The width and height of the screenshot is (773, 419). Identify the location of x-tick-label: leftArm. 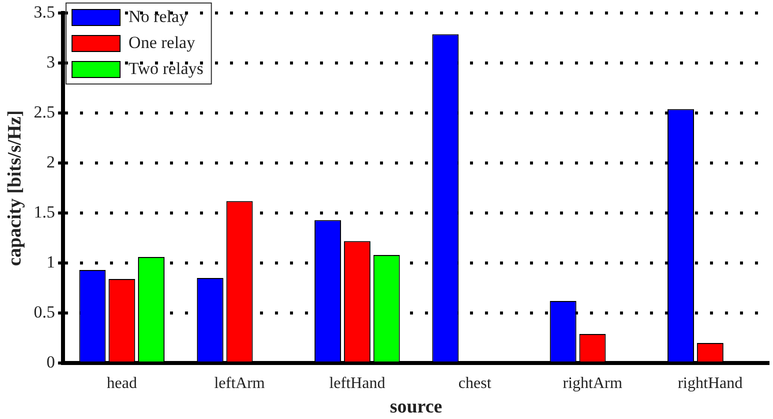
(240, 383).